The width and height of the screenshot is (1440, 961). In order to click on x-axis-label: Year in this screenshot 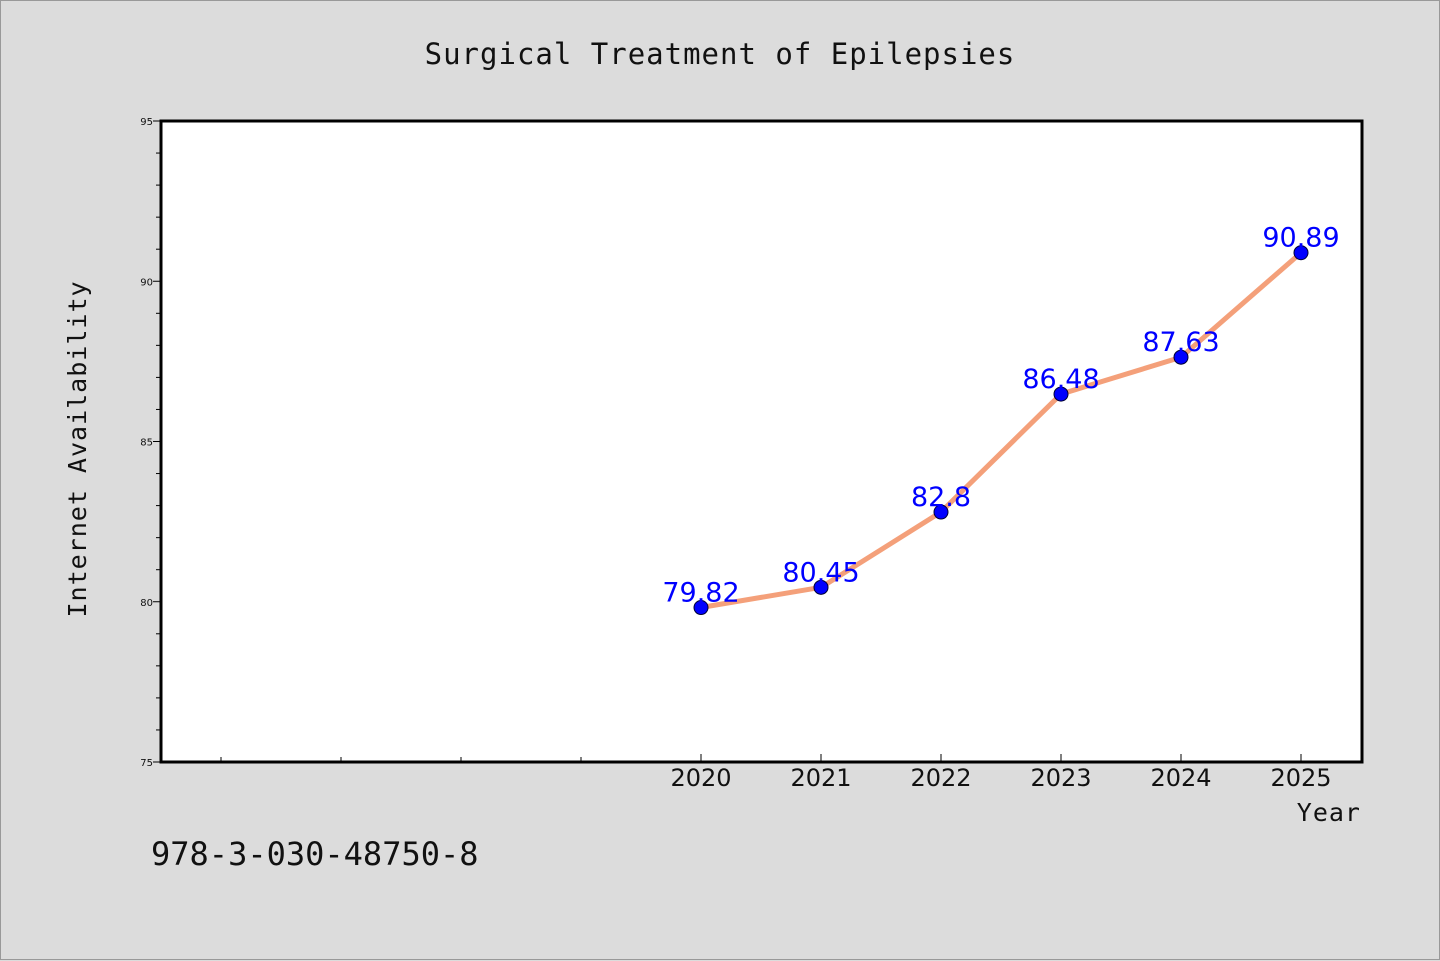, I will do `click(1329, 812)`.